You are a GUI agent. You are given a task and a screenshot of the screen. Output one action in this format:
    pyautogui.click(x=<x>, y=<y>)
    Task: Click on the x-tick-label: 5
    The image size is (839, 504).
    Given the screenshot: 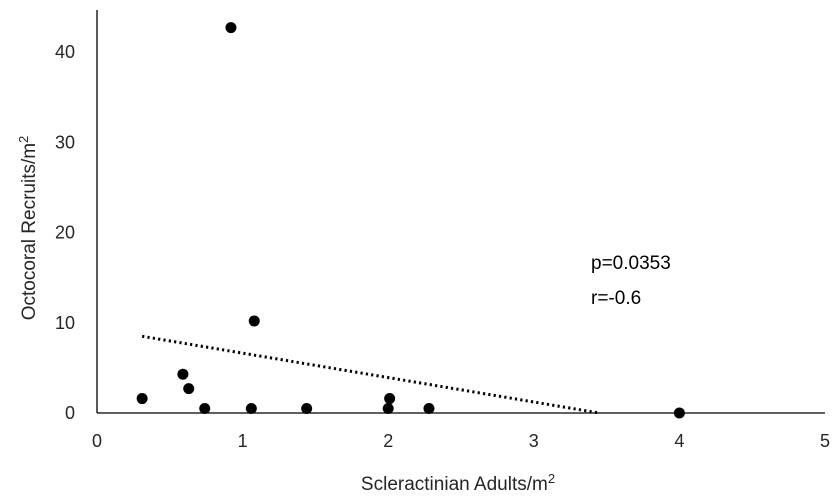 What is the action you would take?
    pyautogui.click(x=825, y=441)
    